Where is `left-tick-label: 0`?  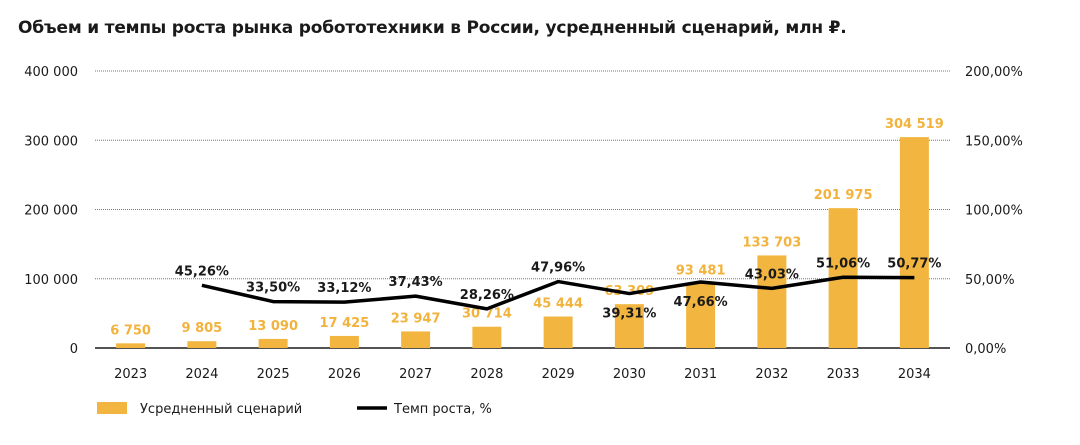 left-tick-label: 0 is located at coordinates (74, 349).